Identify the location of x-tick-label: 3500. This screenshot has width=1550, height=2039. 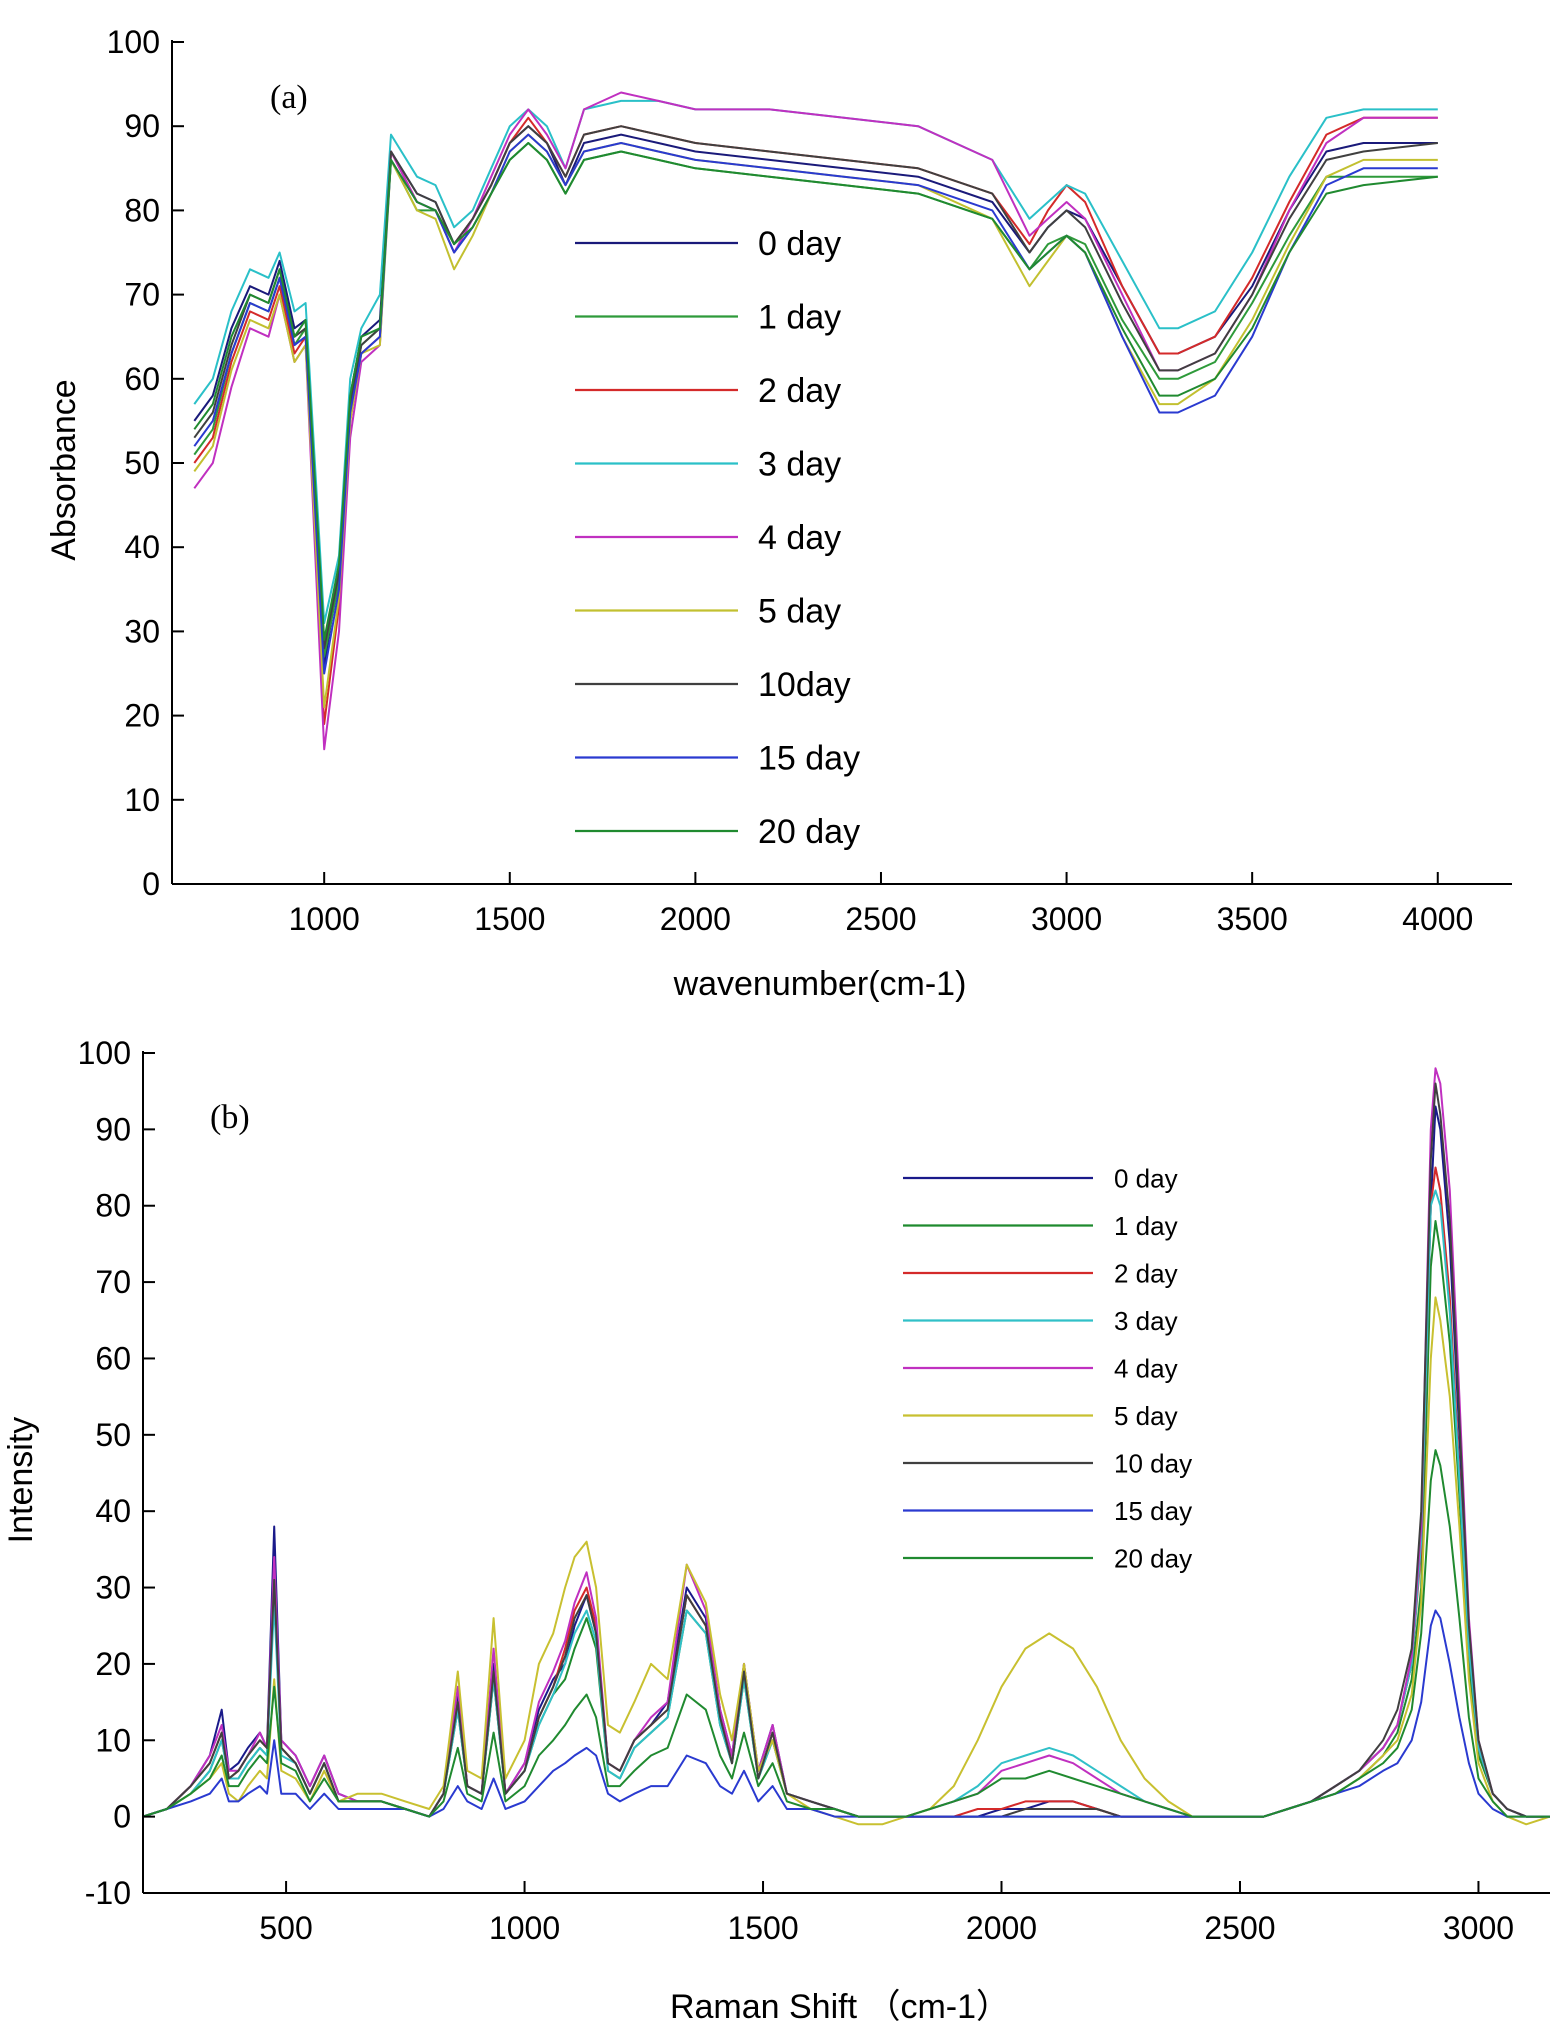
(1252, 919).